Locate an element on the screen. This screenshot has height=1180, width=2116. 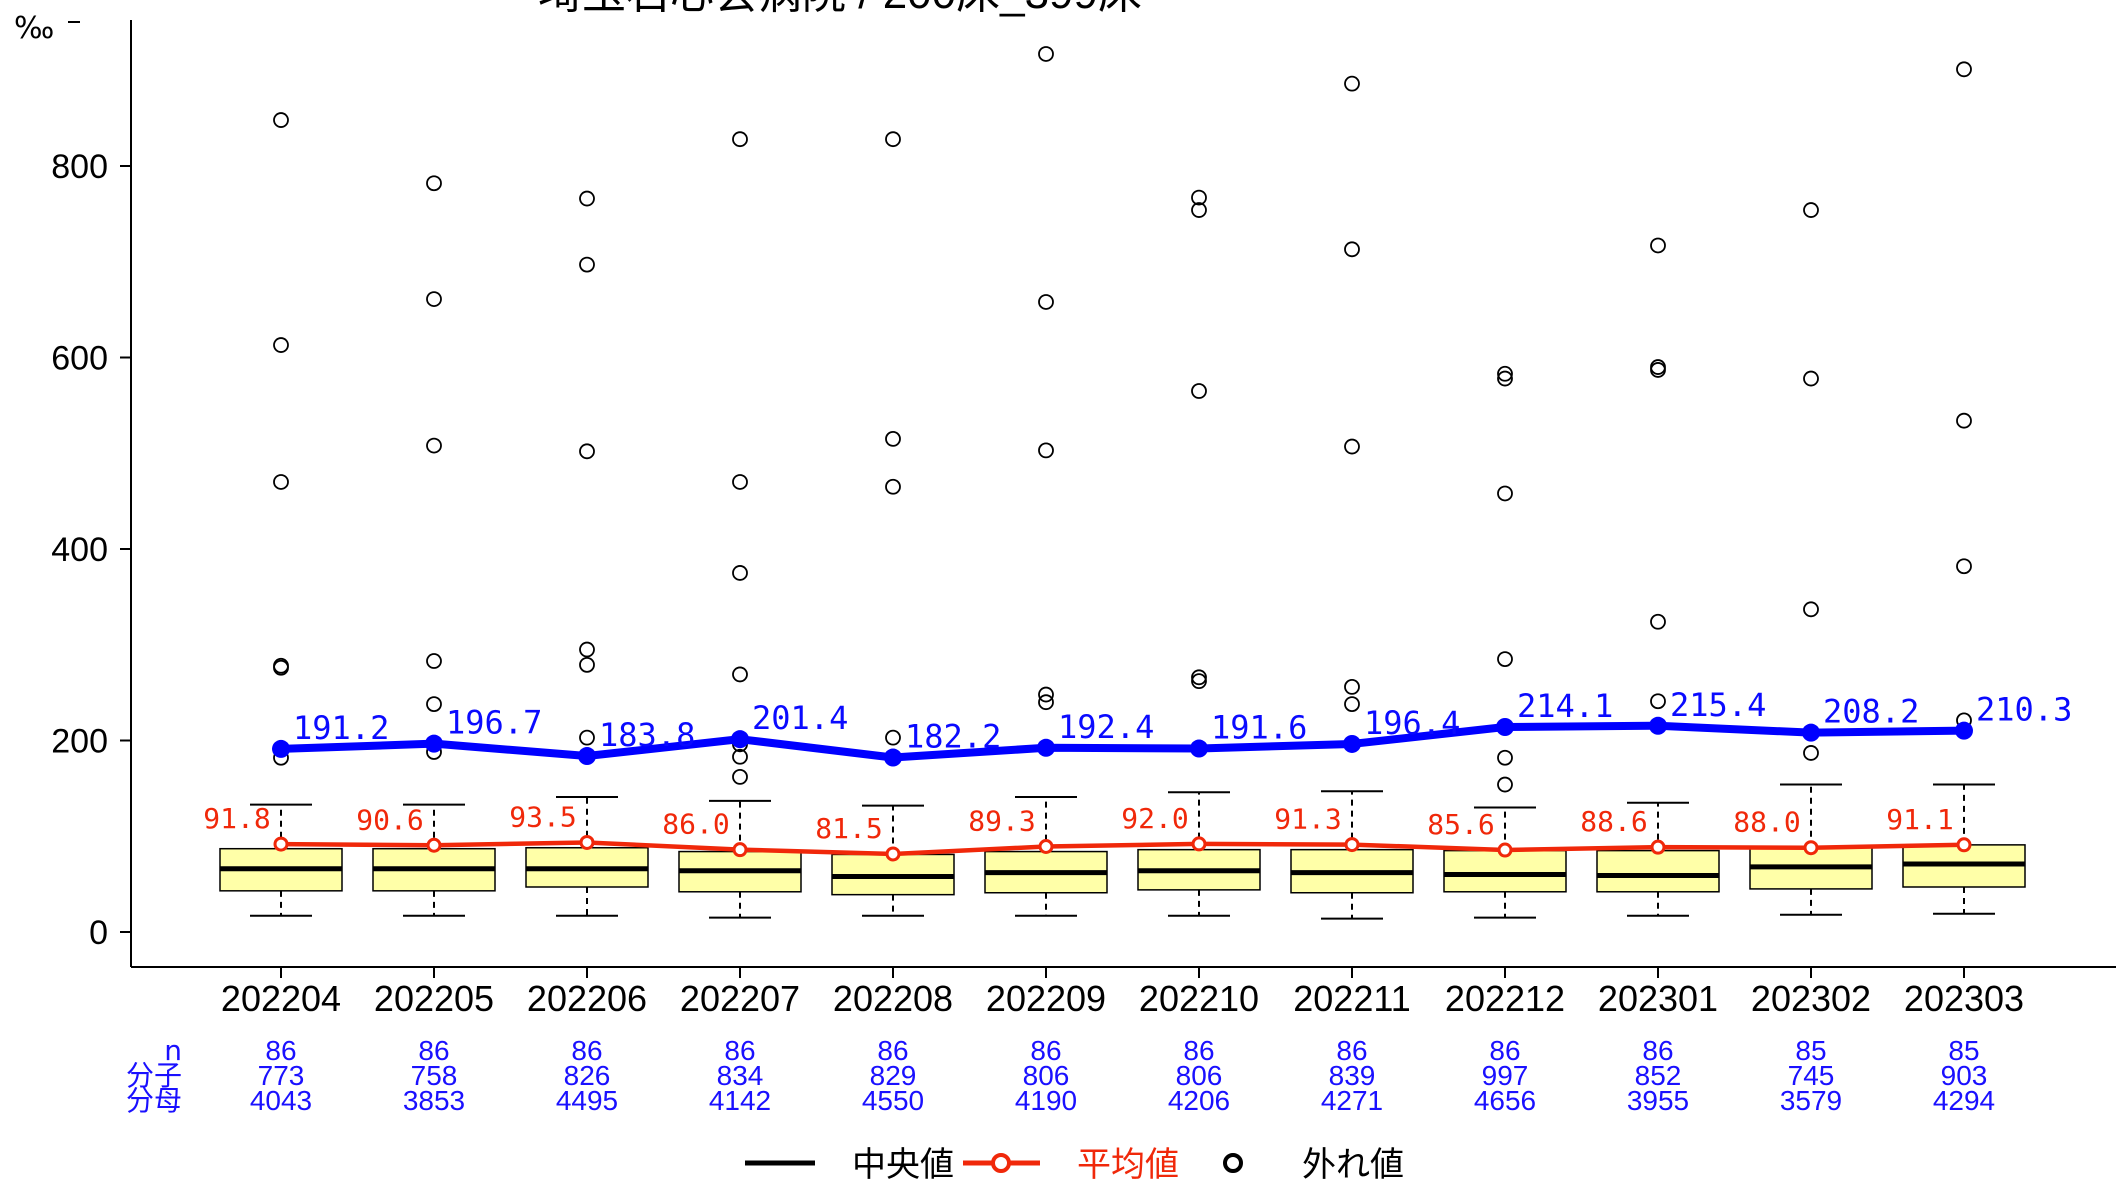
stat-numerator: 745 is located at coordinates (1811, 1075).